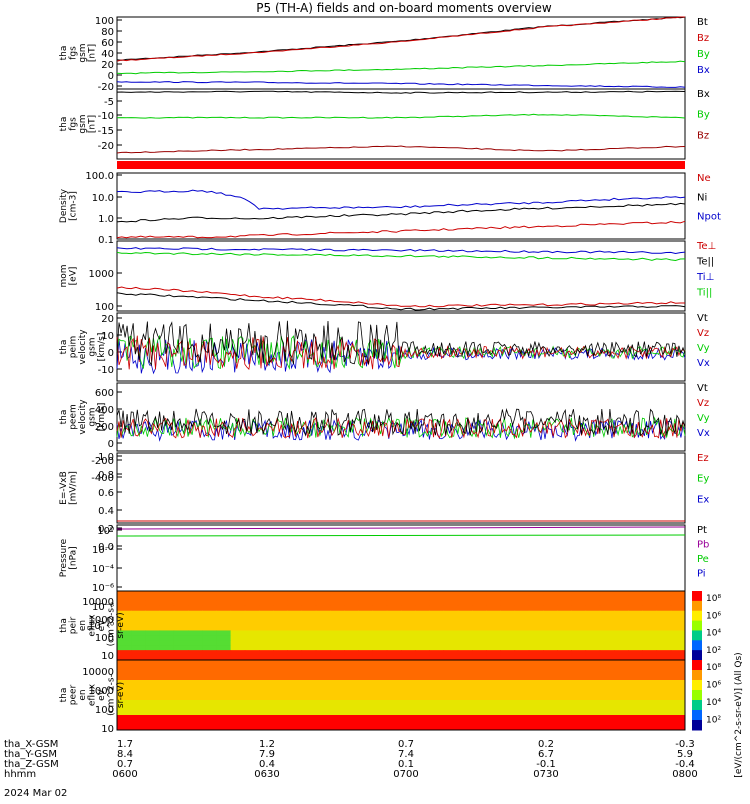 This screenshot has height=804, width=750. Describe the element at coordinates (400, 297) in the screenshot. I see `series-line-Te⊥` at that location.